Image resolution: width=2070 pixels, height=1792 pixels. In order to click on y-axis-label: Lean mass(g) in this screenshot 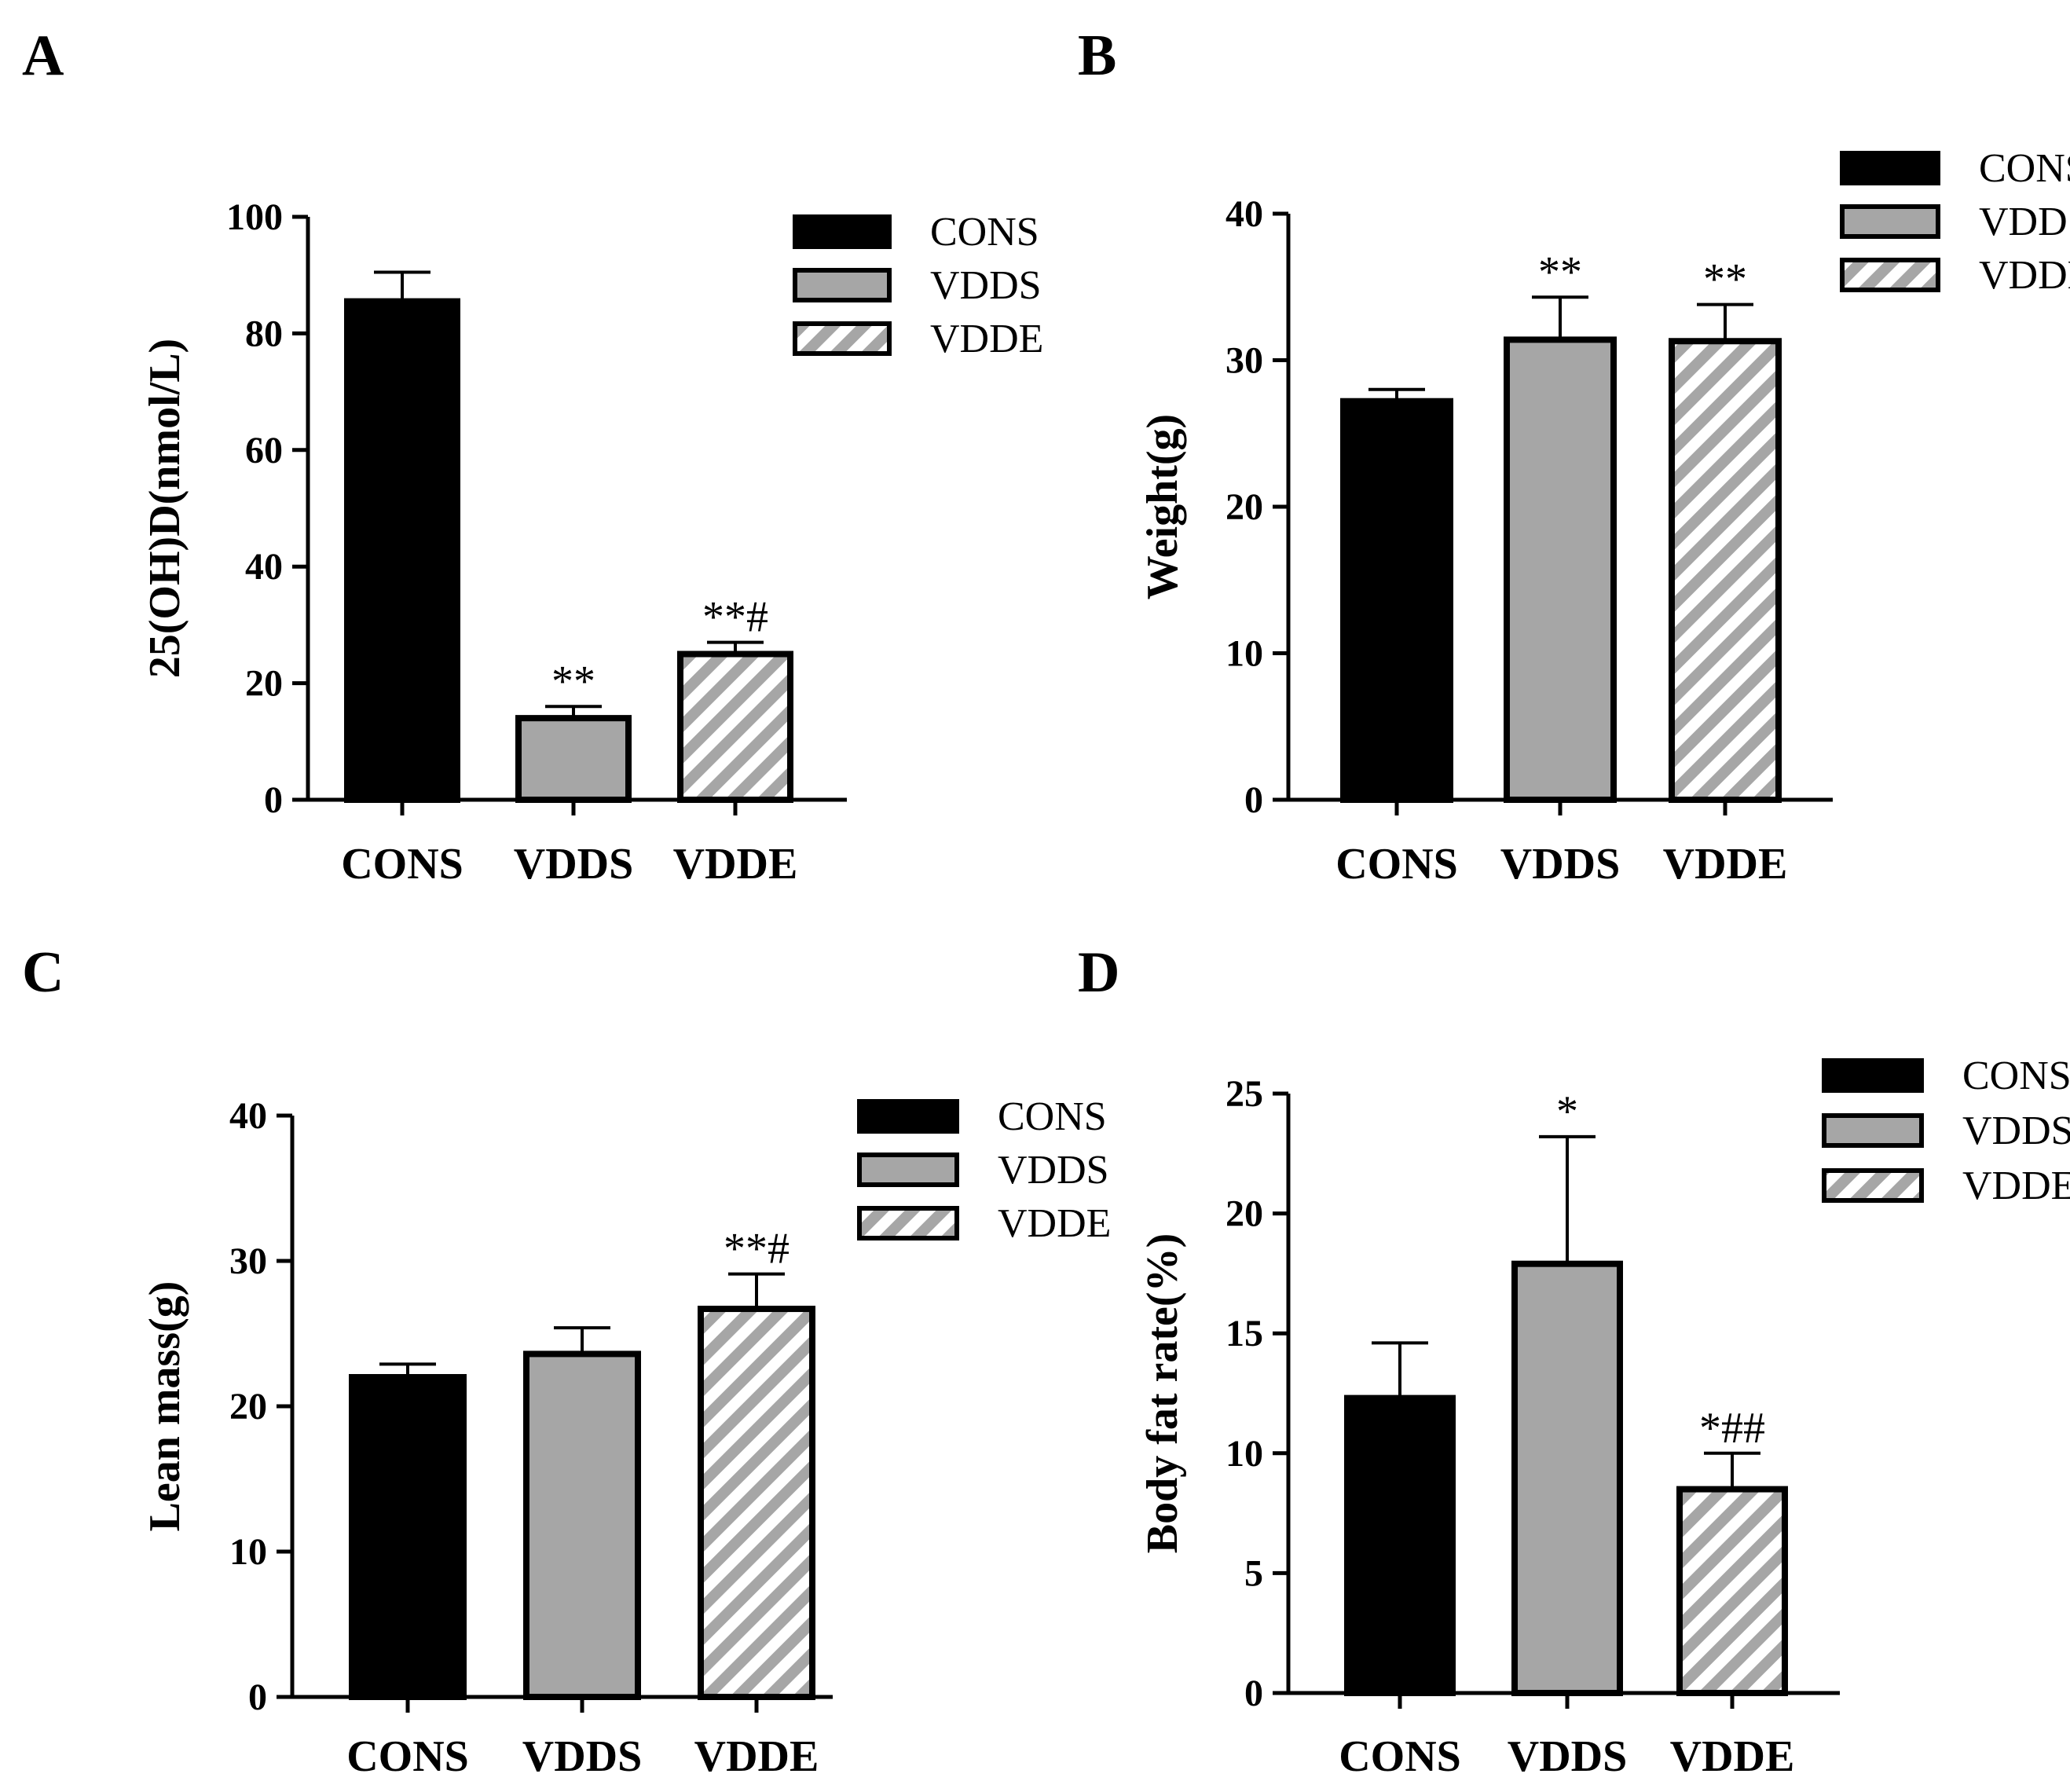, I will do `click(165, 1406)`.